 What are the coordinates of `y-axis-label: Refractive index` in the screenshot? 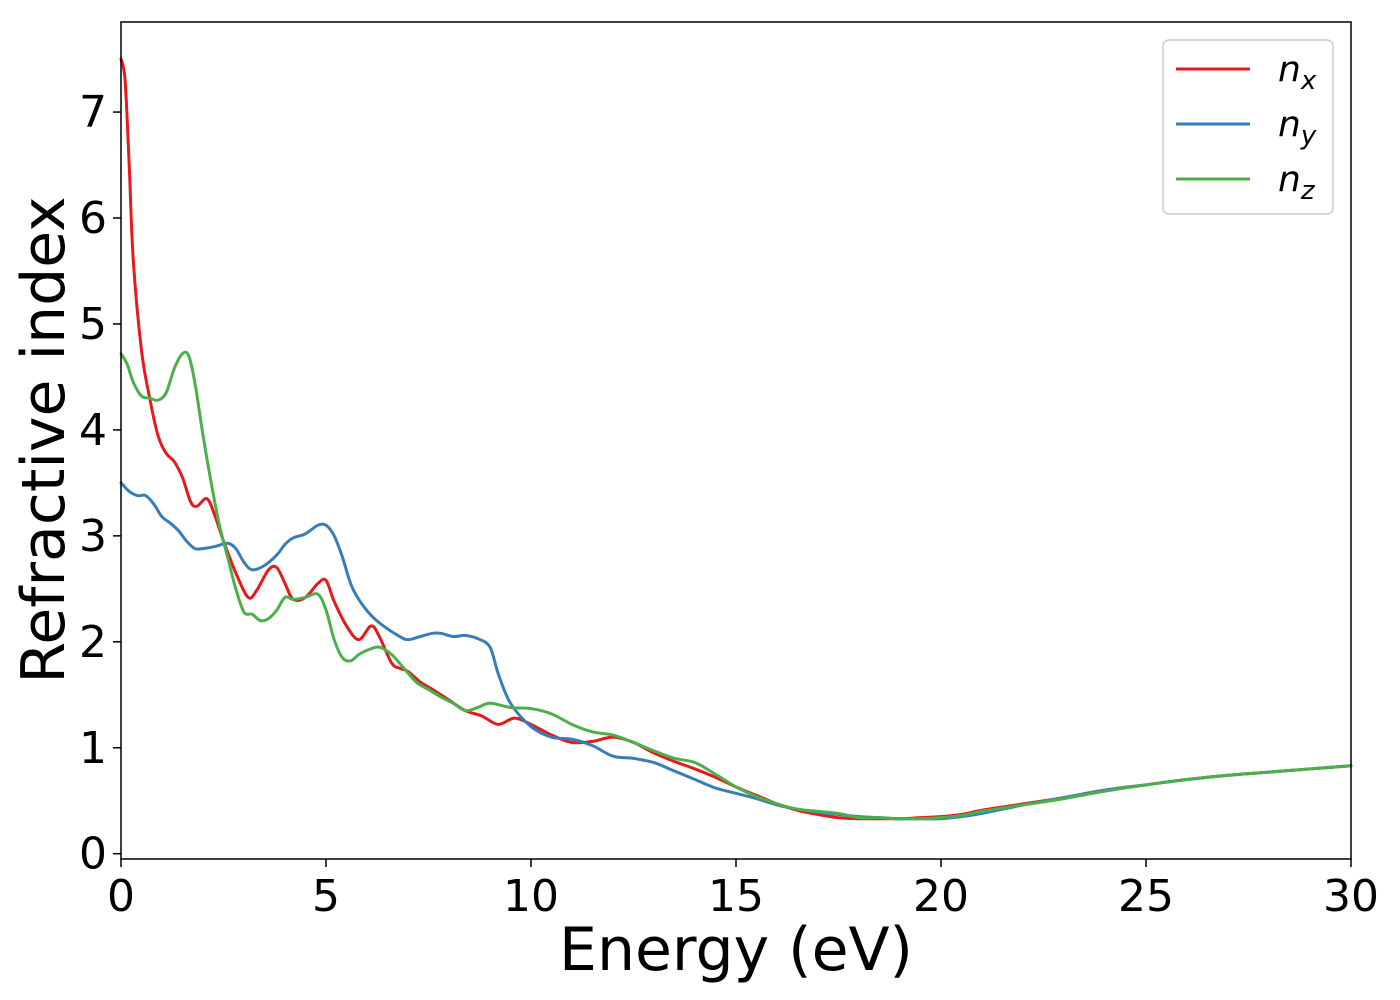 It's located at (44, 439).